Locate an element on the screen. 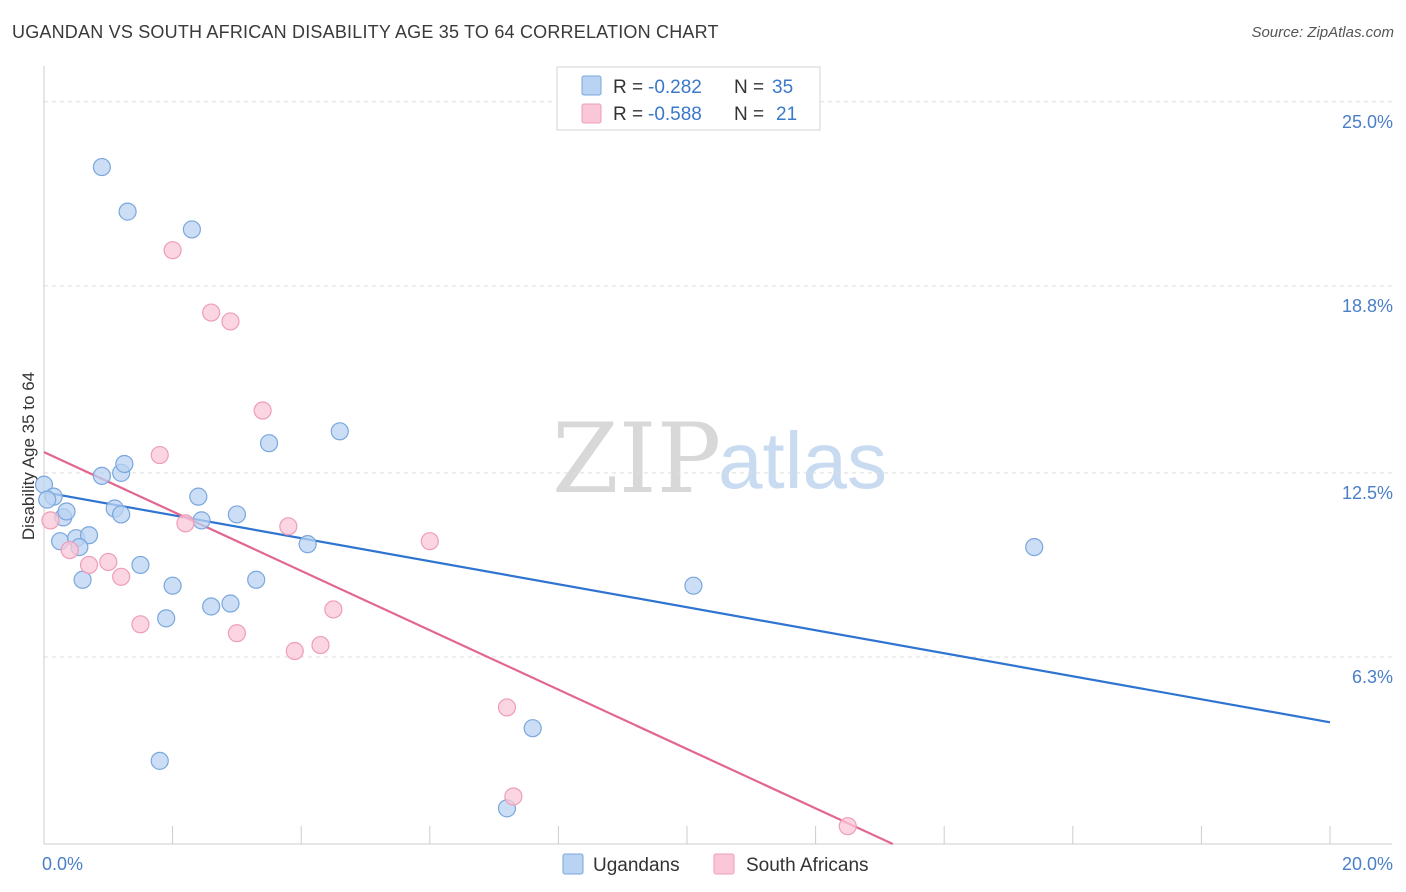 This screenshot has width=1406, height=892. y-tick-label-0: 6.3% is located at coordinates (1372, 677).